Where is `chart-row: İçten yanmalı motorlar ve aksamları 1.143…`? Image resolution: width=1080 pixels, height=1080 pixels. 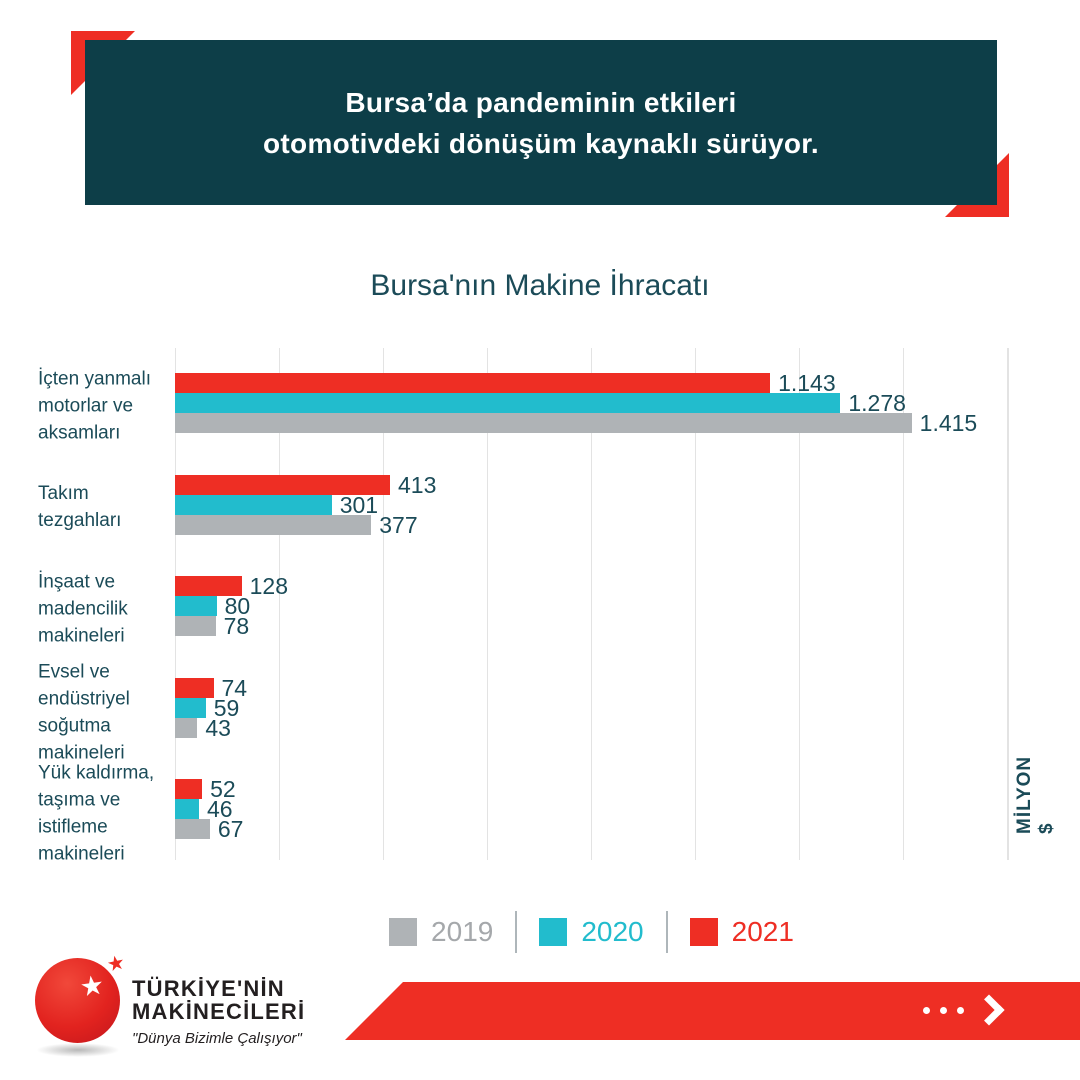 chart-row: İçten yanmalı motorlar ve aksamları 1.143… is located at coordinates (540, 406).